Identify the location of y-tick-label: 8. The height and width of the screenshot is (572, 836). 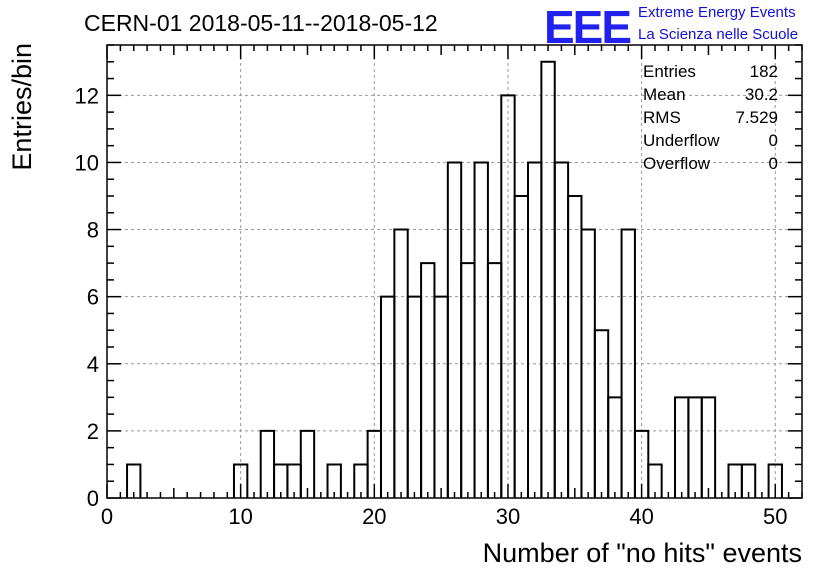
(93, 230).